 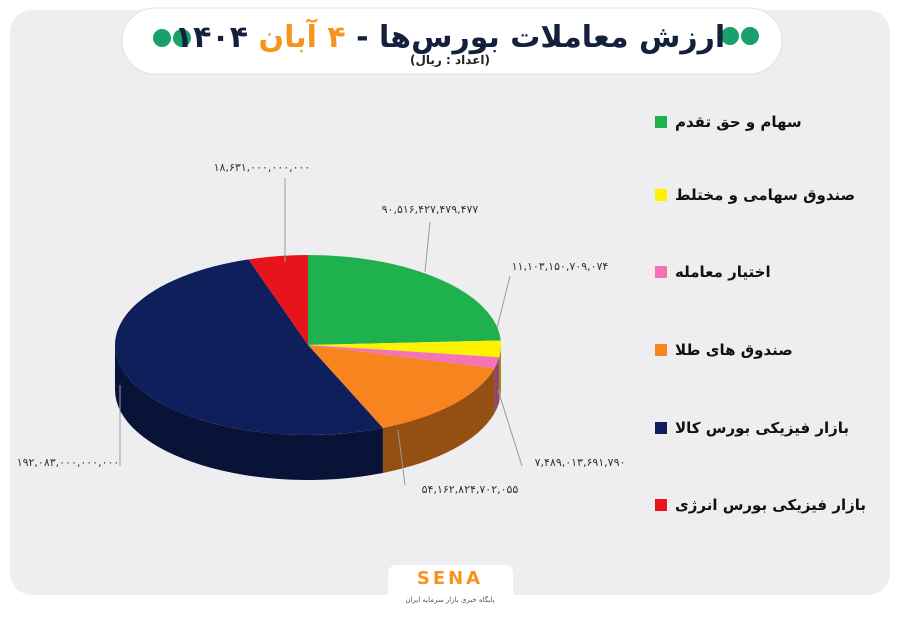 I want to click on chart-subtitle: (اعداد : ریال), so click(x=450, y=60).